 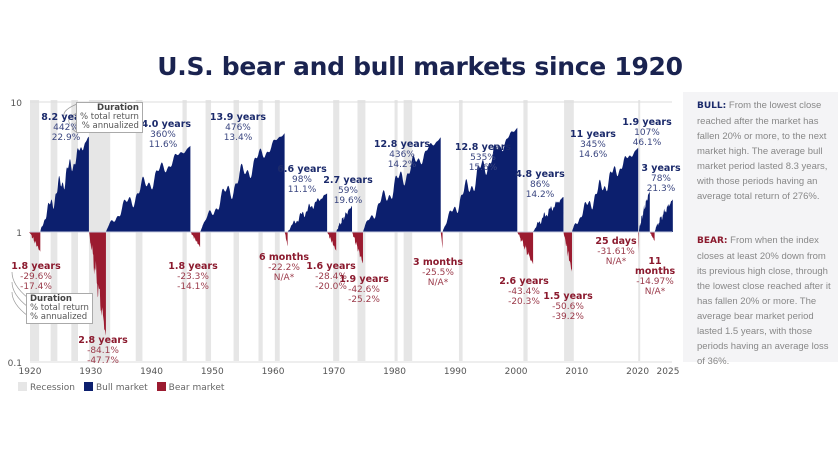 What do you see at coordinates (712, 241) in the screenshot?
I see `bear-label: BEAR:` at bounding box center [712, 241].